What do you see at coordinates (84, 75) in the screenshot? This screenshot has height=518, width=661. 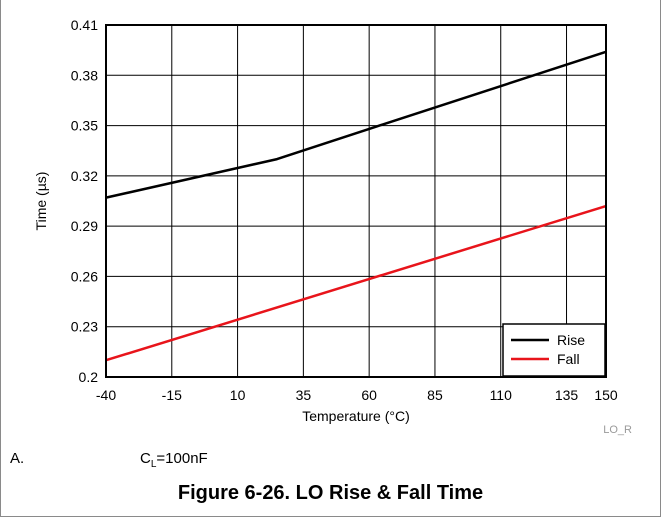 I see `y-tick-label: 0.38` at bounding box center [84, 75].